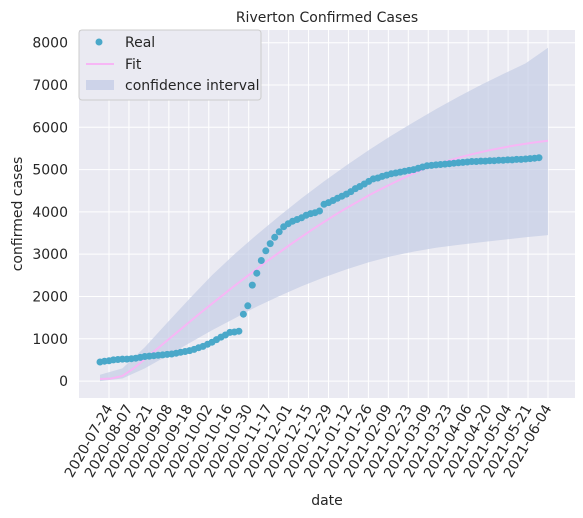 The image size is (583, 518). What do you see at coordinates (140, 43) in the screenshot?
I see `legend-real-label: Real` at bounding box center [140, 43].